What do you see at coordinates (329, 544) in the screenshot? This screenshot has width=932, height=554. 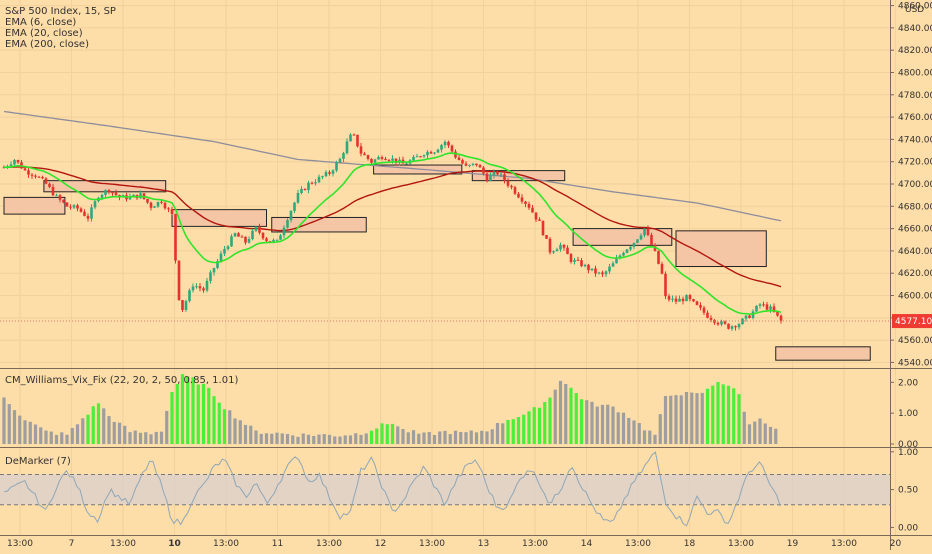 I see `time-tick-label-6: 13:00` at bounding box center [329, 544].